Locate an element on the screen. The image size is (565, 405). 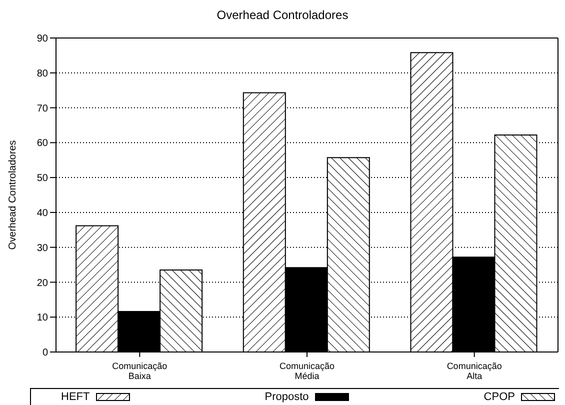
y-tick-label: 60 is located at coordinates (42, 144).